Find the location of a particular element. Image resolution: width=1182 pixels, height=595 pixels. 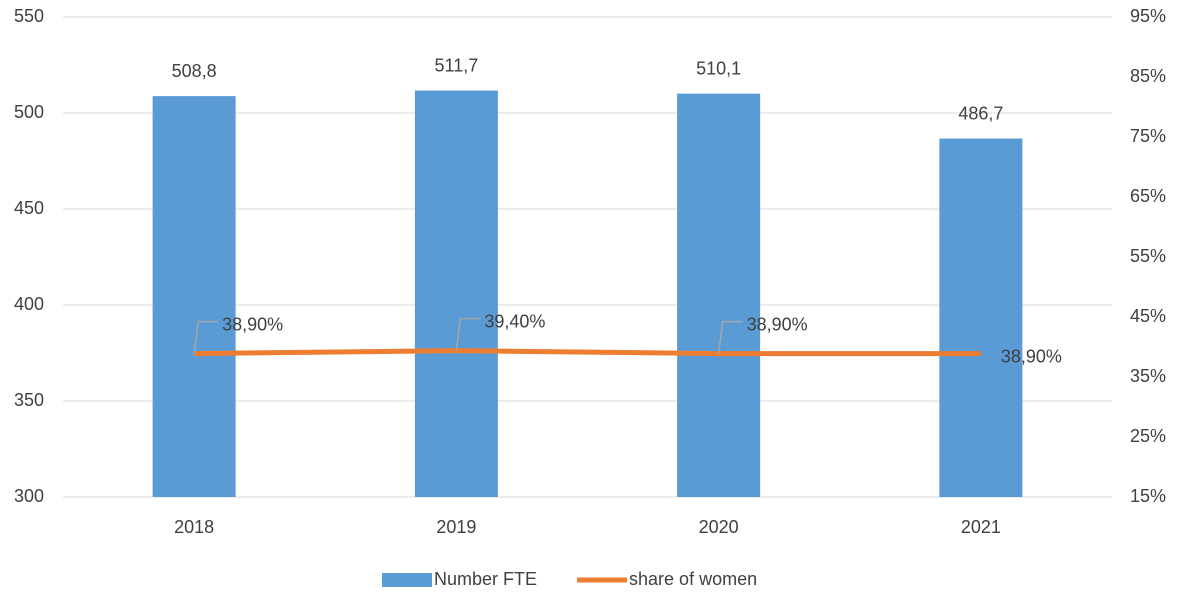

legend-label: share of women is located at coordinates (693, 579).